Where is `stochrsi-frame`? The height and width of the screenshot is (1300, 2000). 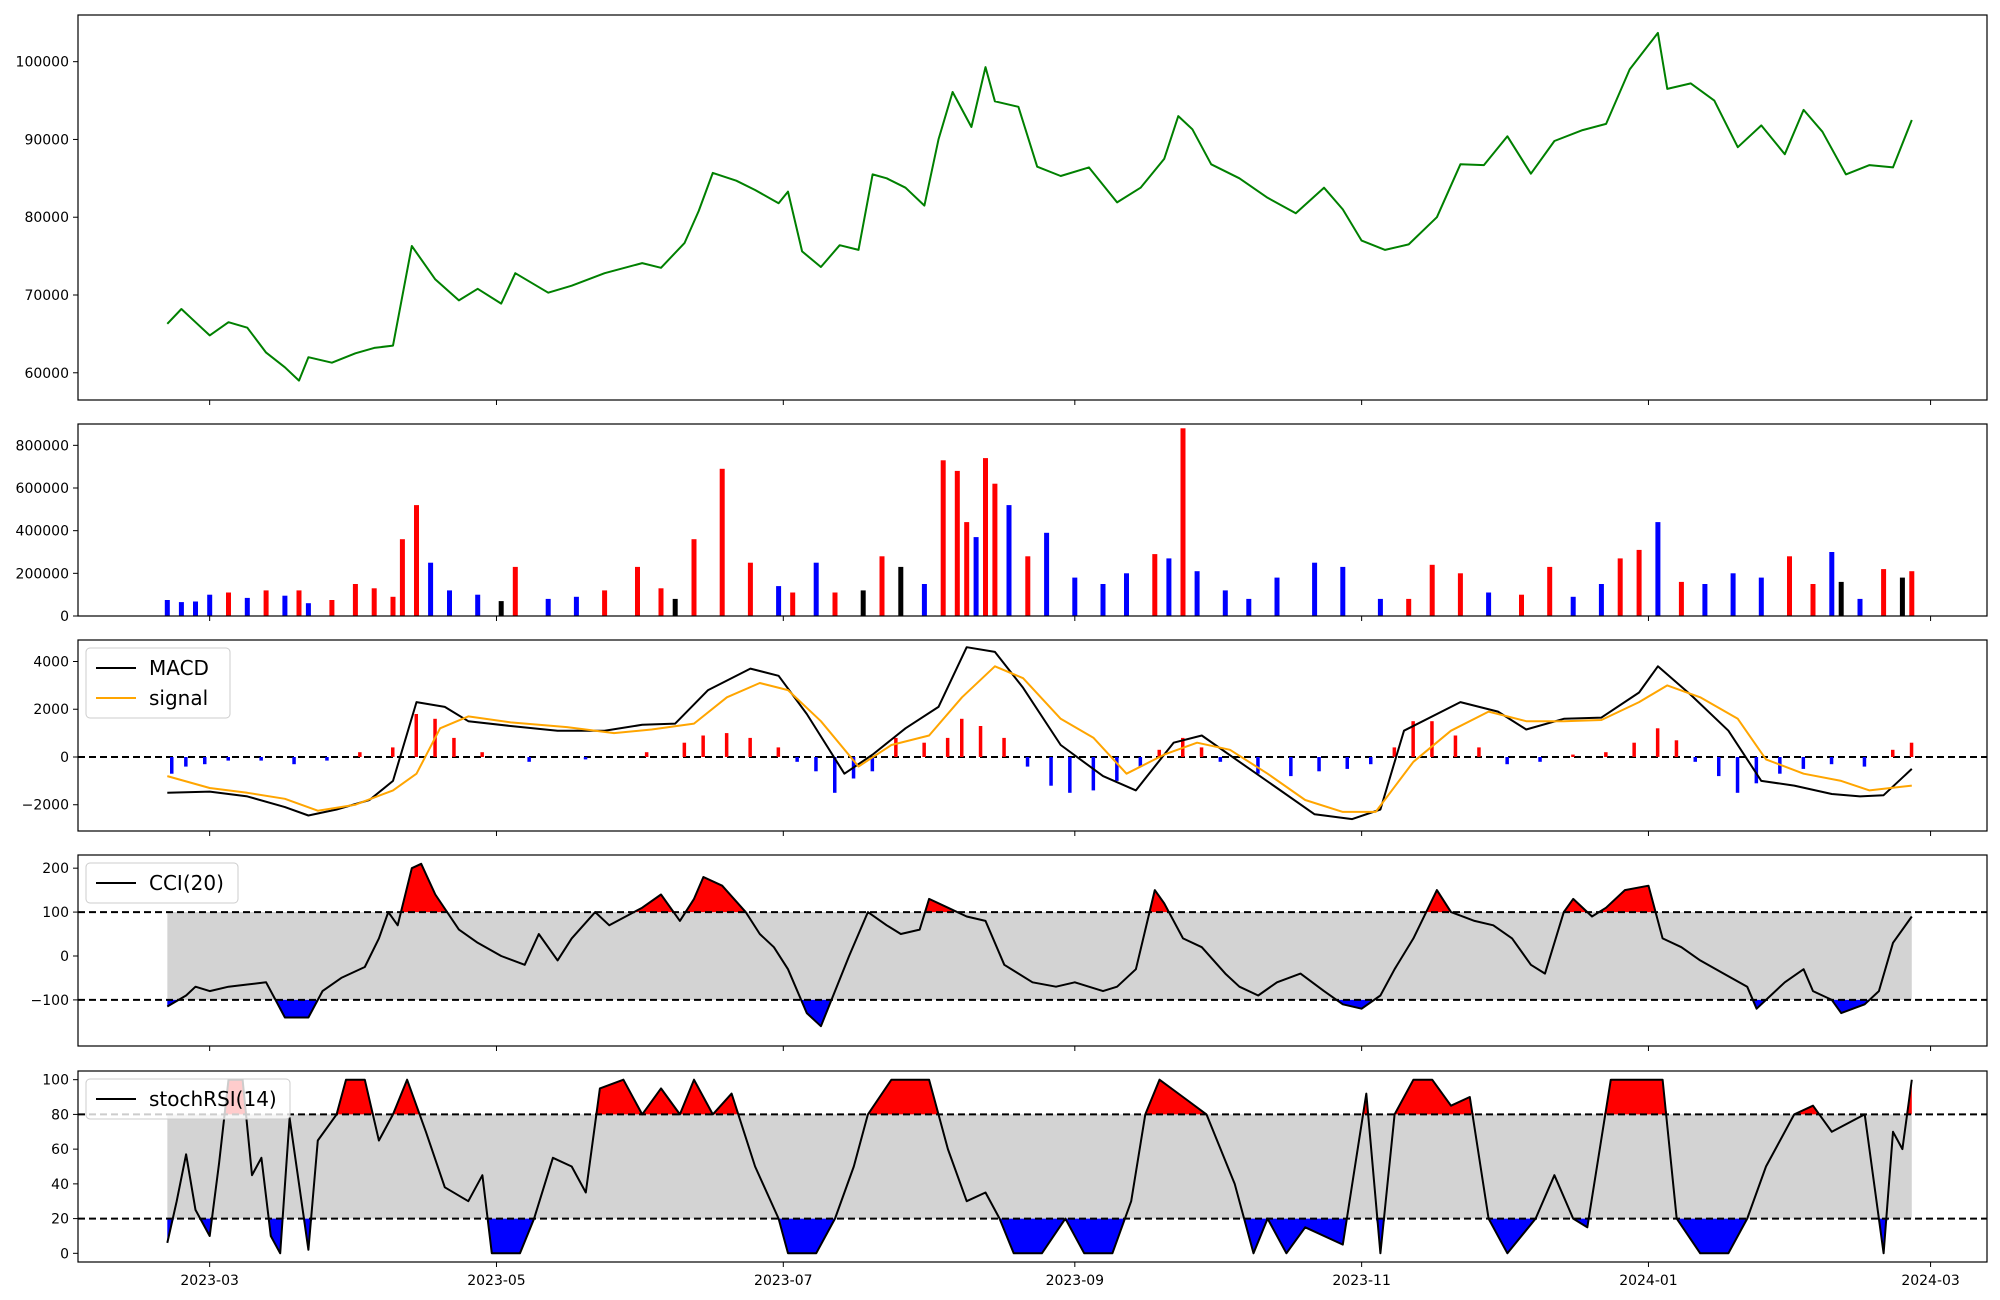 stochrsi-frame is located at coordinates (1032, 1166).